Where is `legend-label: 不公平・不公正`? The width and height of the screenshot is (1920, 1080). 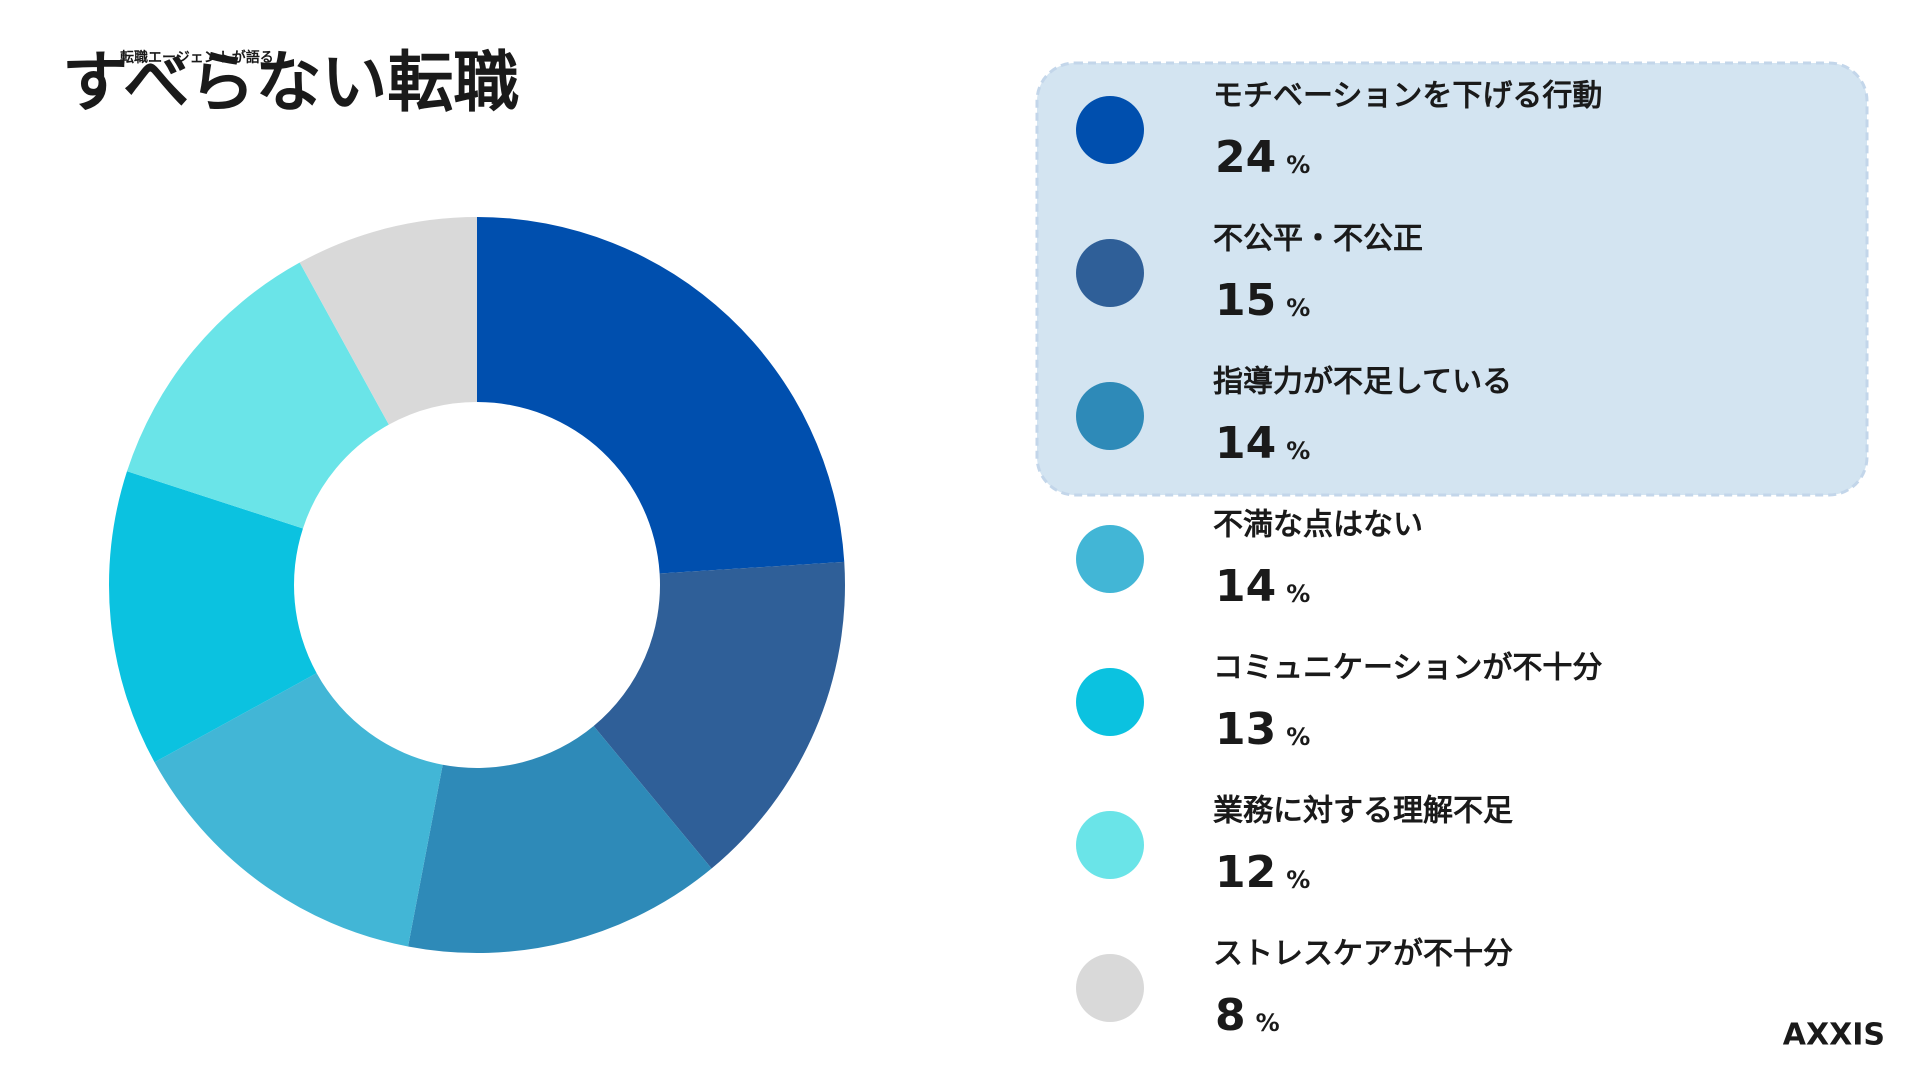 legend-label: 不公平・不公正 is located at coordinates (1318, 239).